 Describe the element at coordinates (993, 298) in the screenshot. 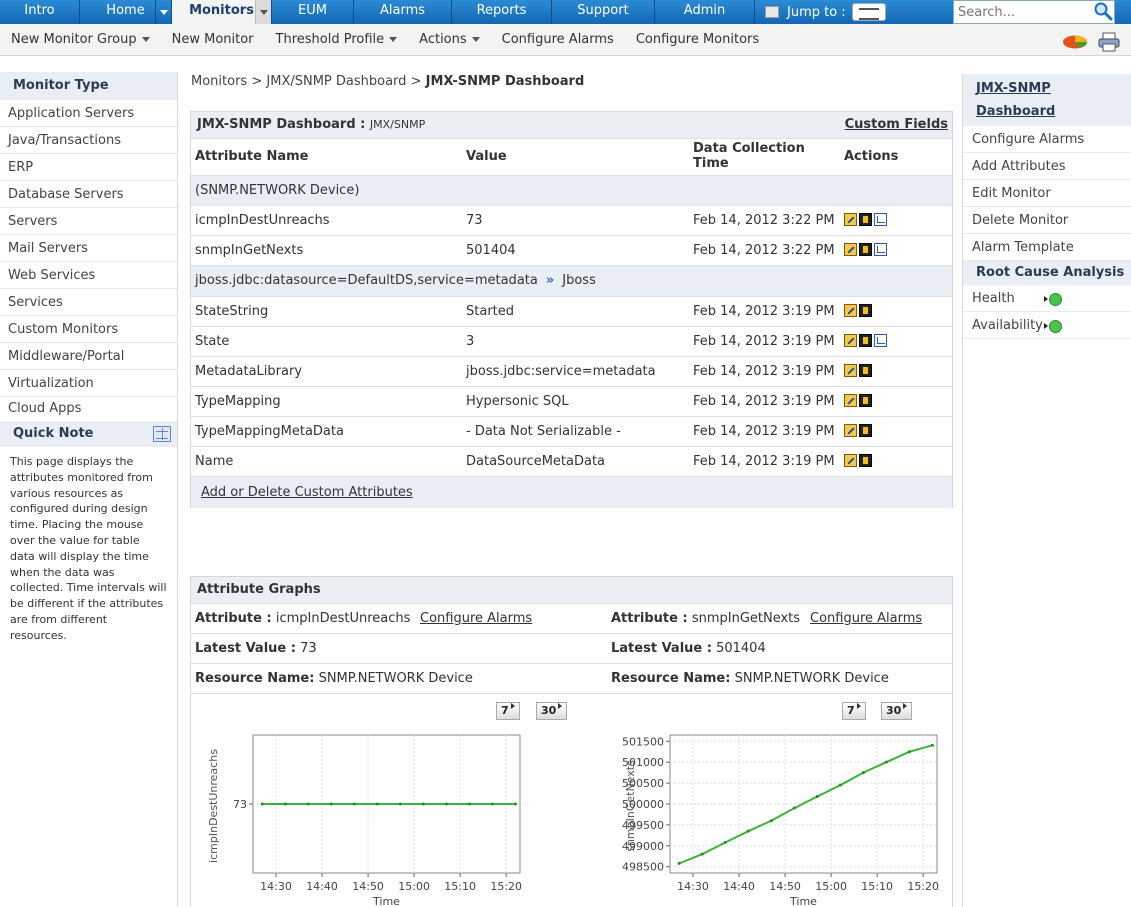

I see `health-label: Health` at that location.